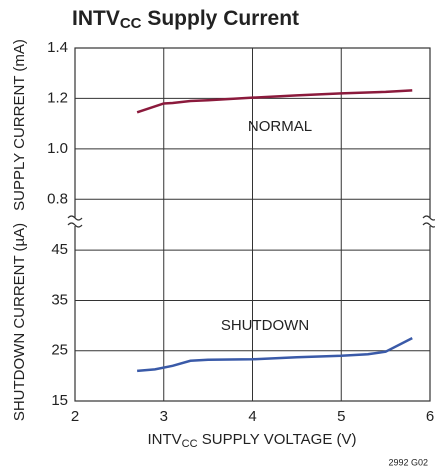 The width and height of the screenshot is (435, 472). What do you see at coordinates (252, 416) in the screenshot?
I see `x-tick-label: 4` at bounding box center [252, 416].